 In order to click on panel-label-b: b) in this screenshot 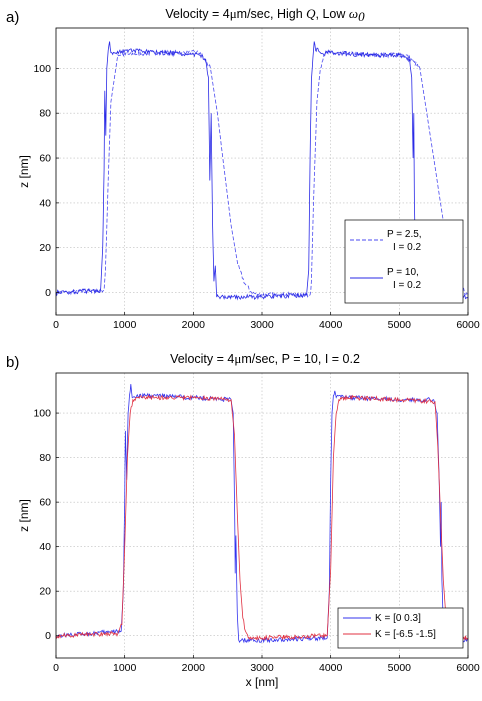, I will do `click(12, 362)`.